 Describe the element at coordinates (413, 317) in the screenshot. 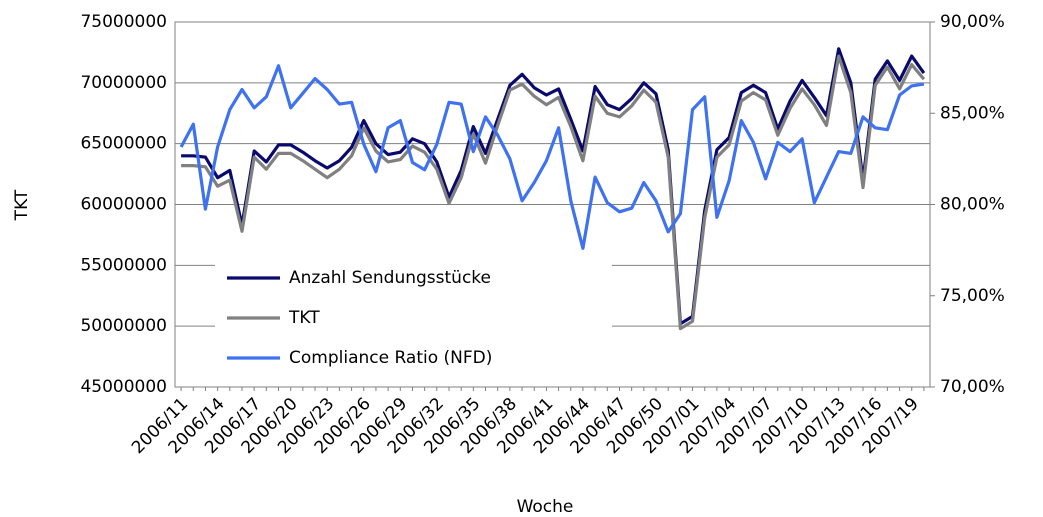

I see `legend-box` at that location.